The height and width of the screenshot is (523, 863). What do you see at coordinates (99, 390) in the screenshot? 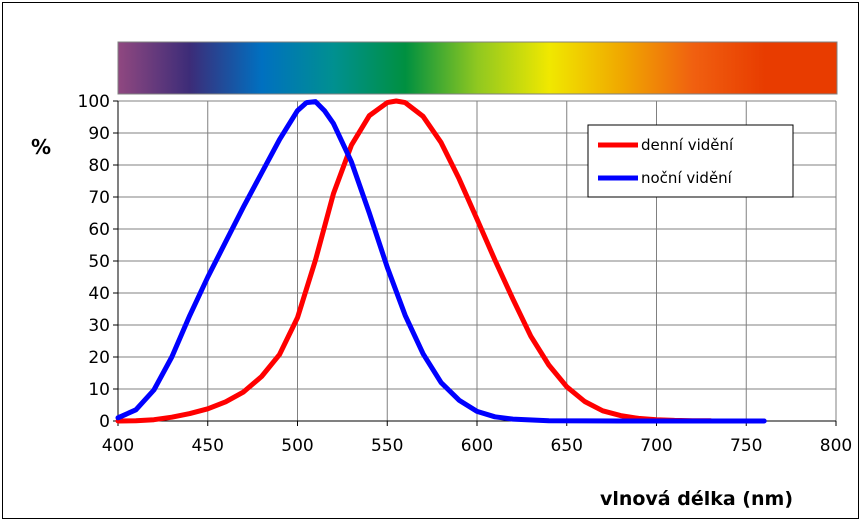
I see `y-tick-label: 10` at bounding box center [99, 390].